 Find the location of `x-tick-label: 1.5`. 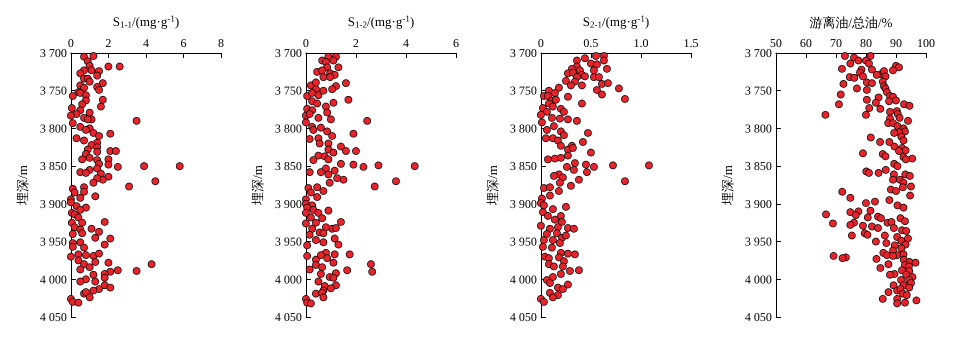

x-tick-label: 1.5 is located at coordinates (691, 43).